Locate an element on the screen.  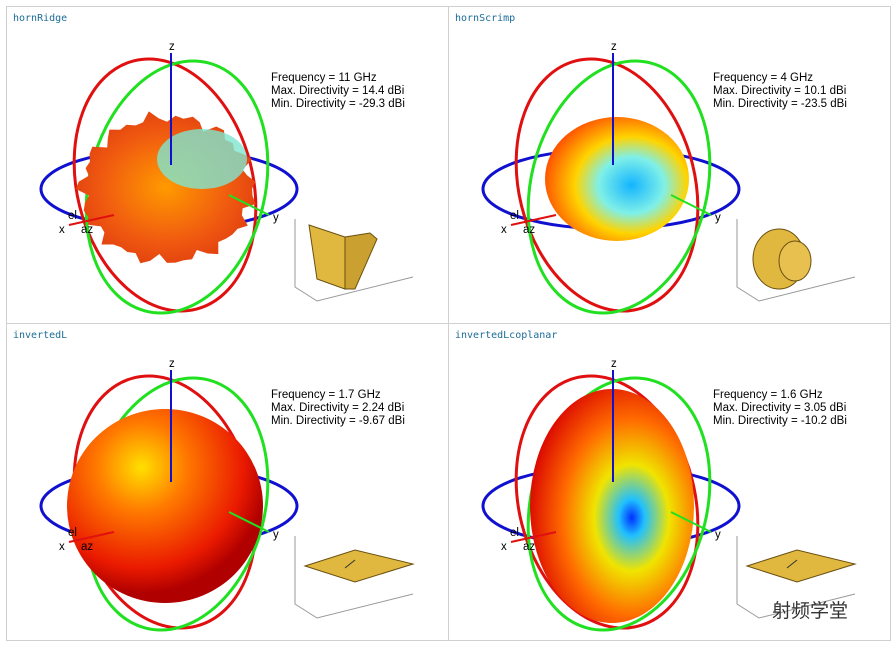
pattern-info: Frequency = 4 GHz is located at coordinates (763, 78).